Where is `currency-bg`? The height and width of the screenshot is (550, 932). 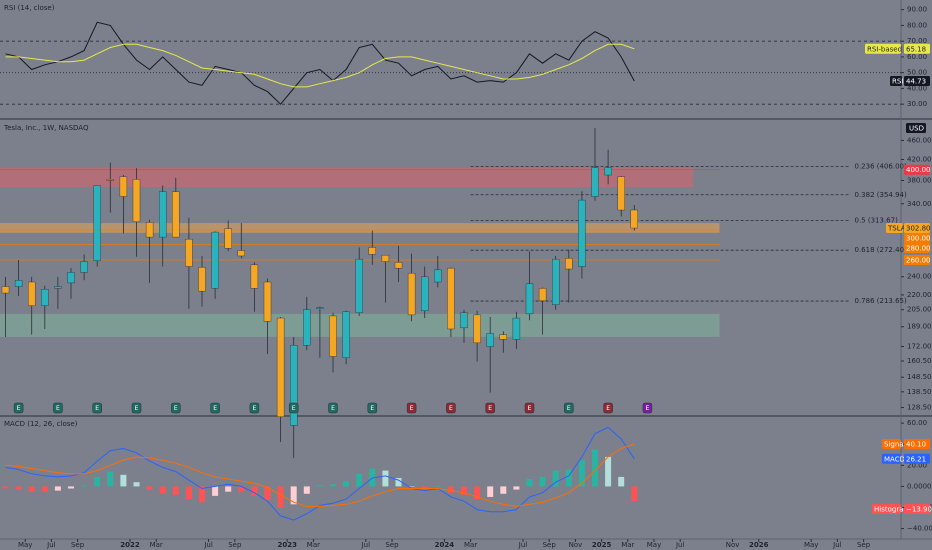
currency-bg is located at coordinates (916, 128).